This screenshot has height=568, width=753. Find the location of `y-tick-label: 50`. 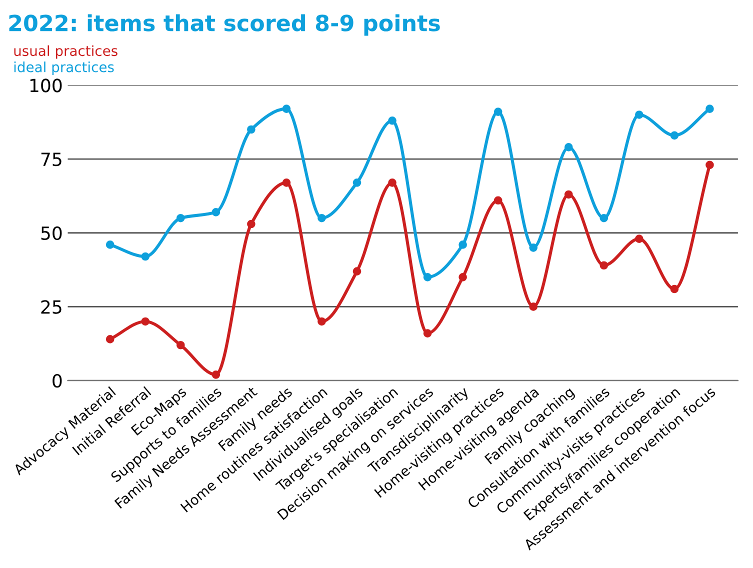

y-tick-label: 50 is located at coordinates (51, 233).